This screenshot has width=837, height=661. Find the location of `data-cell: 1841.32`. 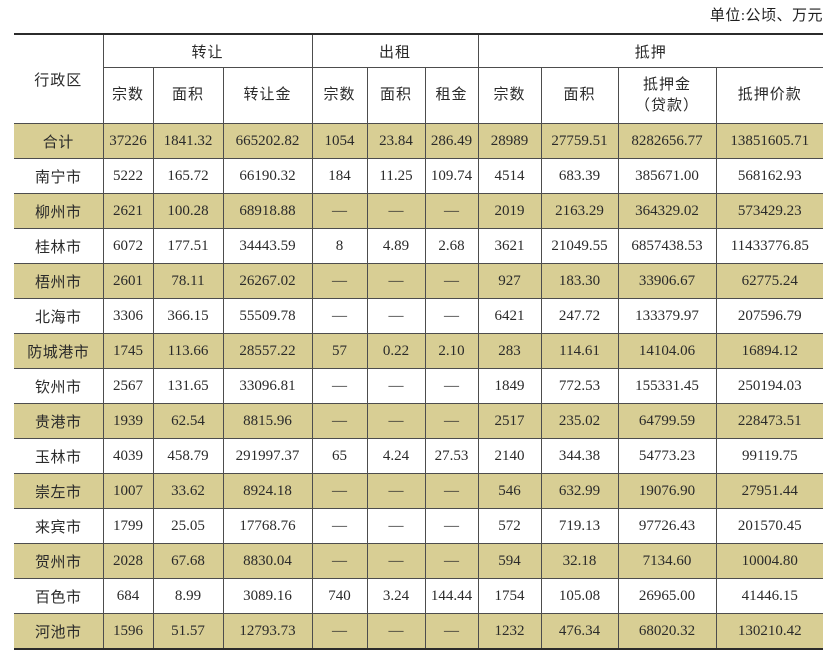

data-cell: 1841.32 is located at coordinates (188, 141).